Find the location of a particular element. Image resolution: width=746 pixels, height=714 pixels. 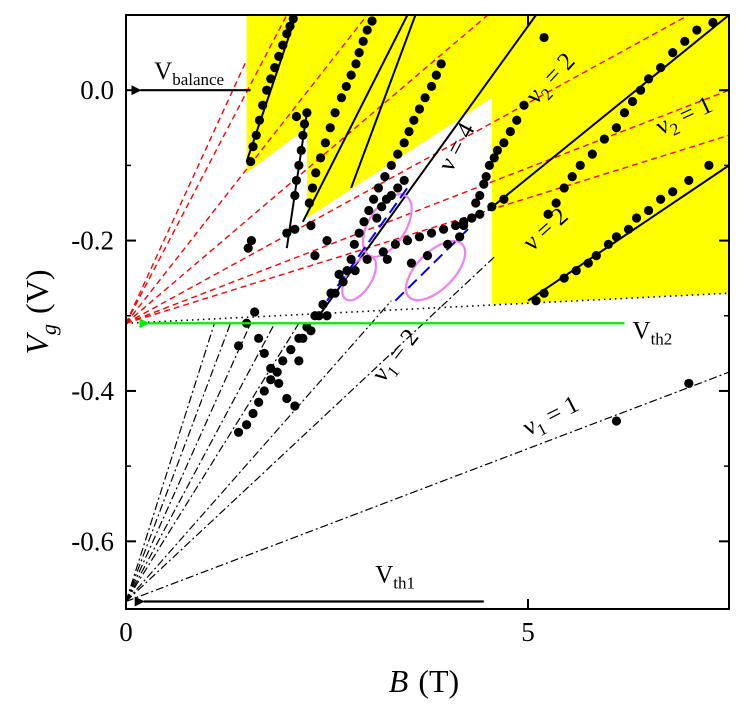

y-tick-label-0: 0.0 is located at coordinates (97, 90).